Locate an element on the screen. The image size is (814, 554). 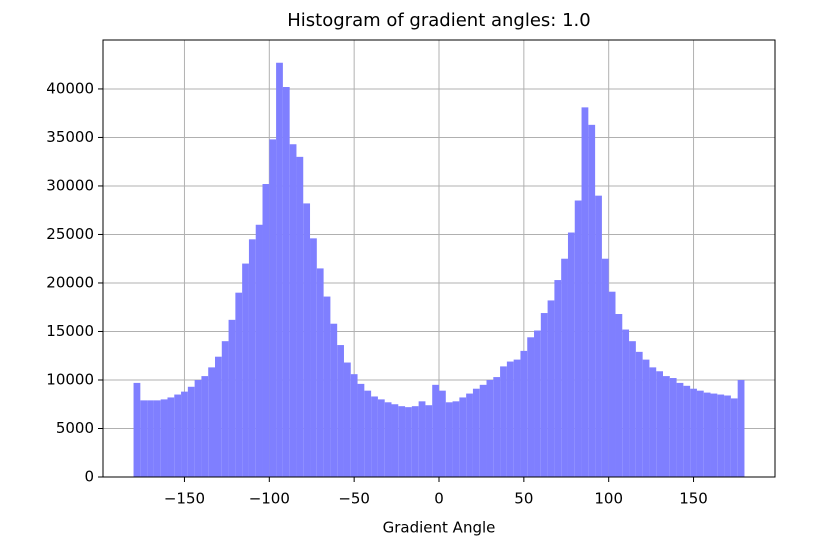
y-tick-label: 35000 is located at coordinates (70, 137).